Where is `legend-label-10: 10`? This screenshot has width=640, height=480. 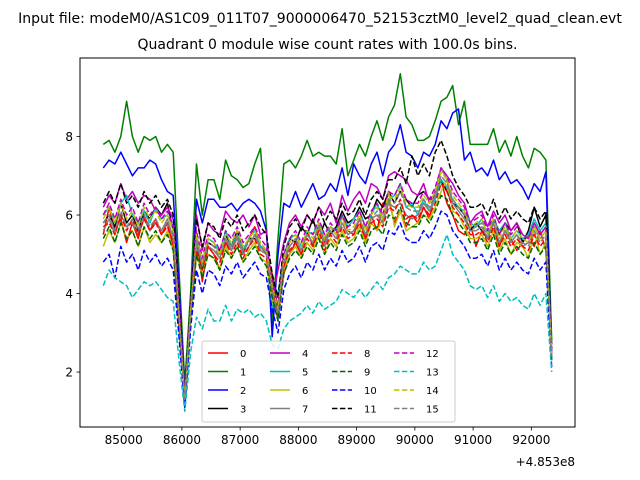 legend-label-10: 10 is located at coordinates (370, 391).